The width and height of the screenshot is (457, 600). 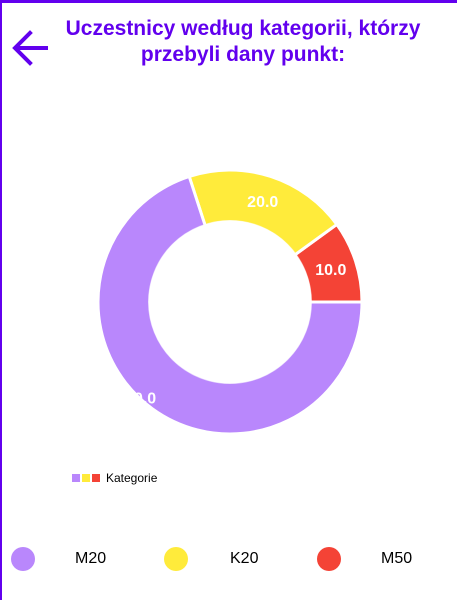 I want to click on chart-legend: Kategorie, so click(x=114, y=478).